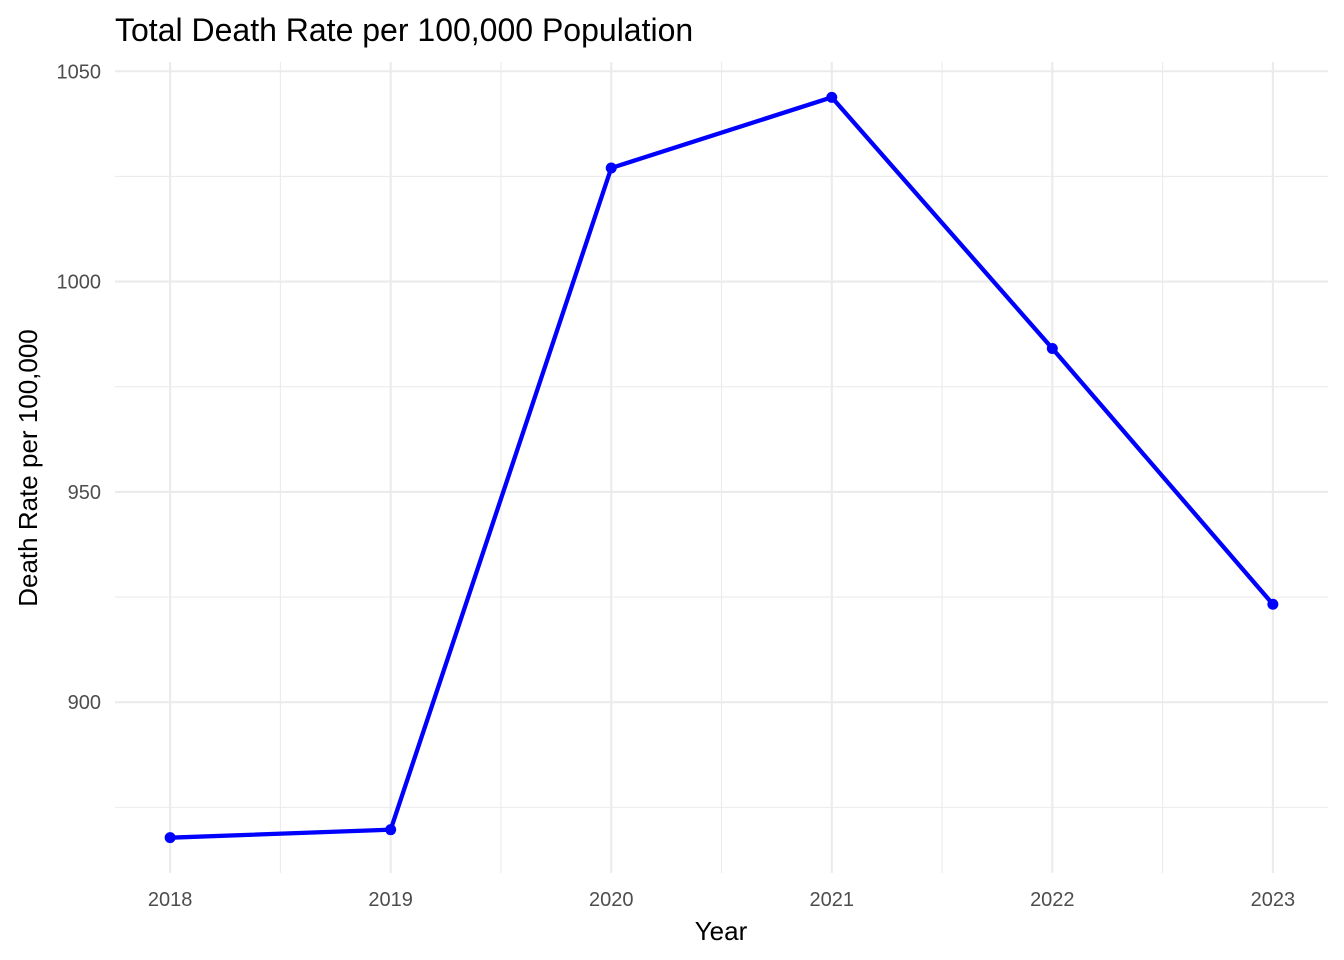 This screenshot has width=1344, height=960. Describe the element at coordinates (84, 493) in the screenshot. I see `y-tick-label: 950` at that location.